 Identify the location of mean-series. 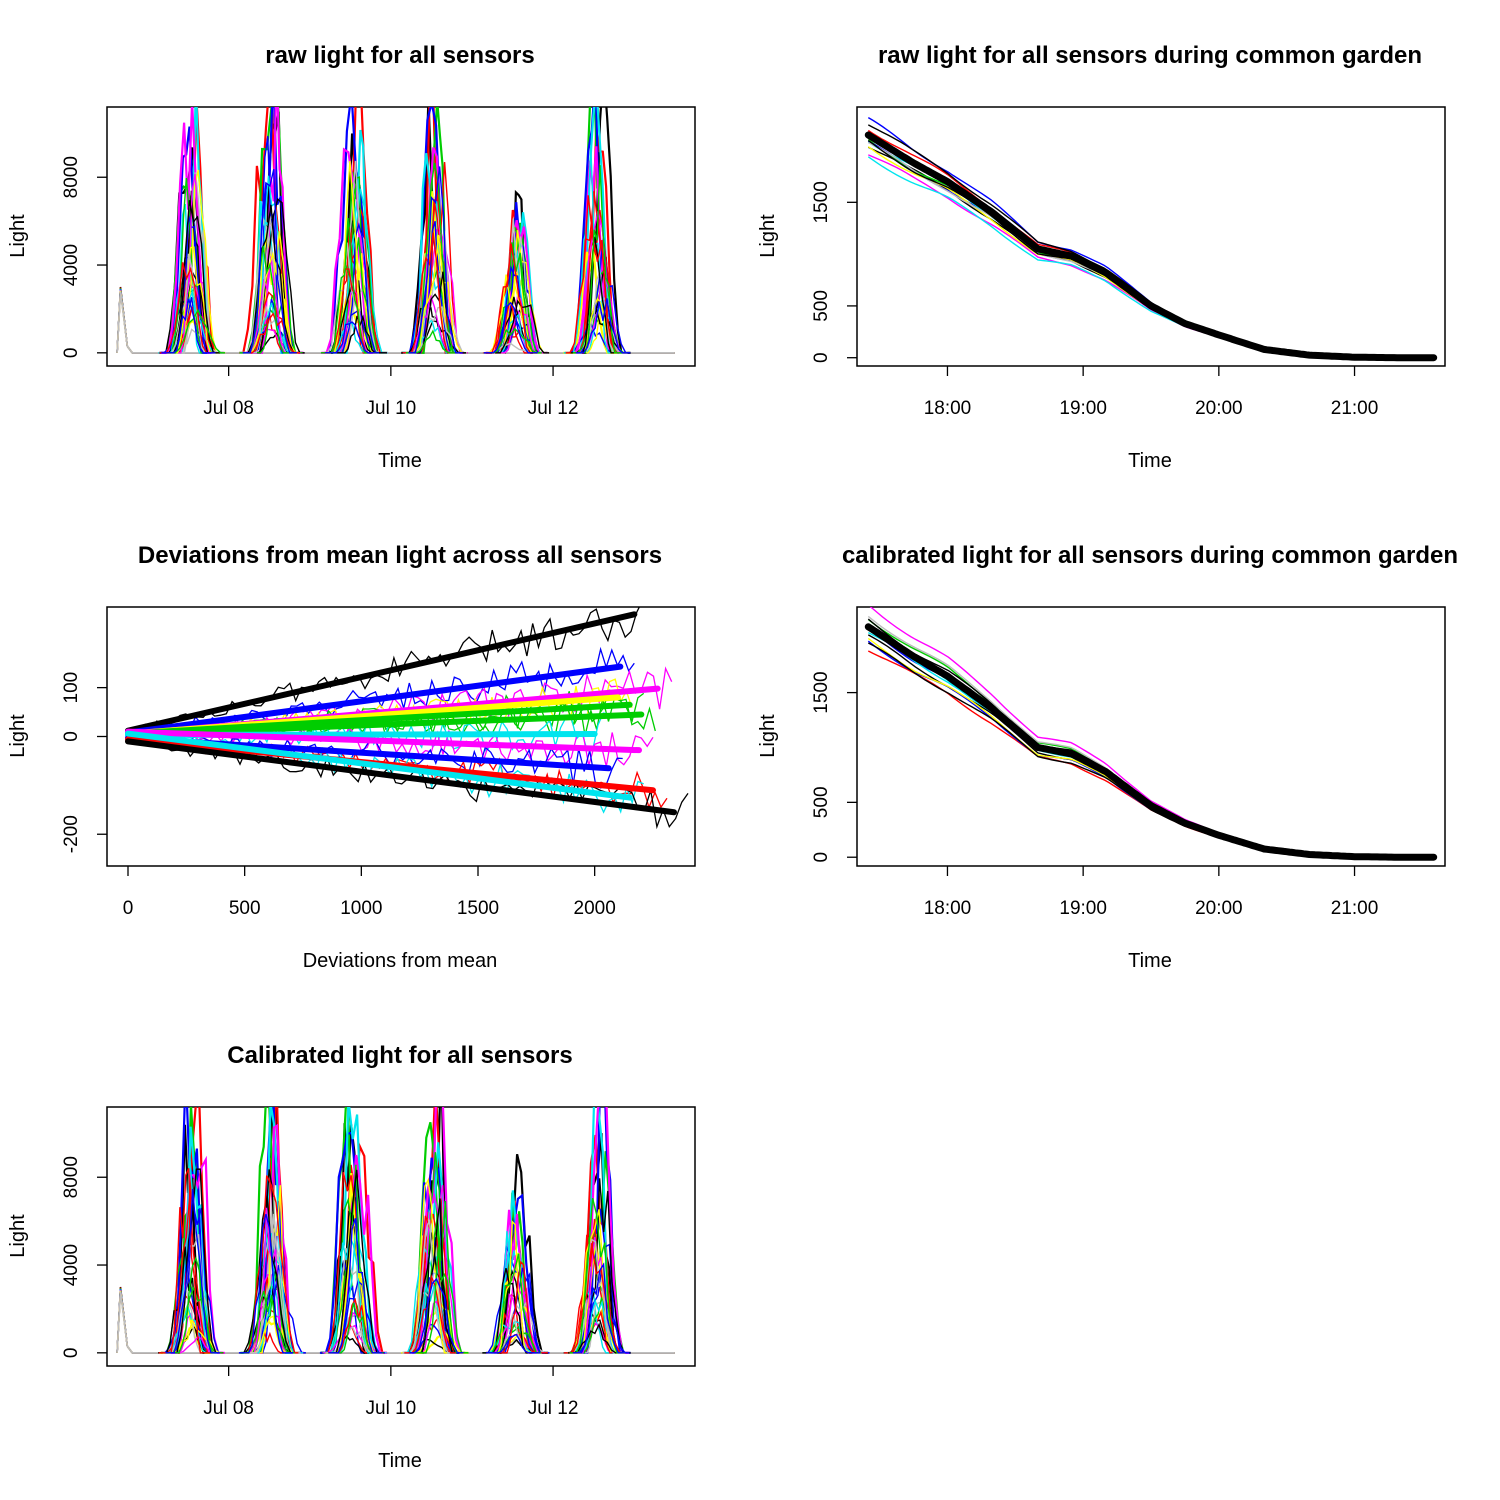
(1151, 246).